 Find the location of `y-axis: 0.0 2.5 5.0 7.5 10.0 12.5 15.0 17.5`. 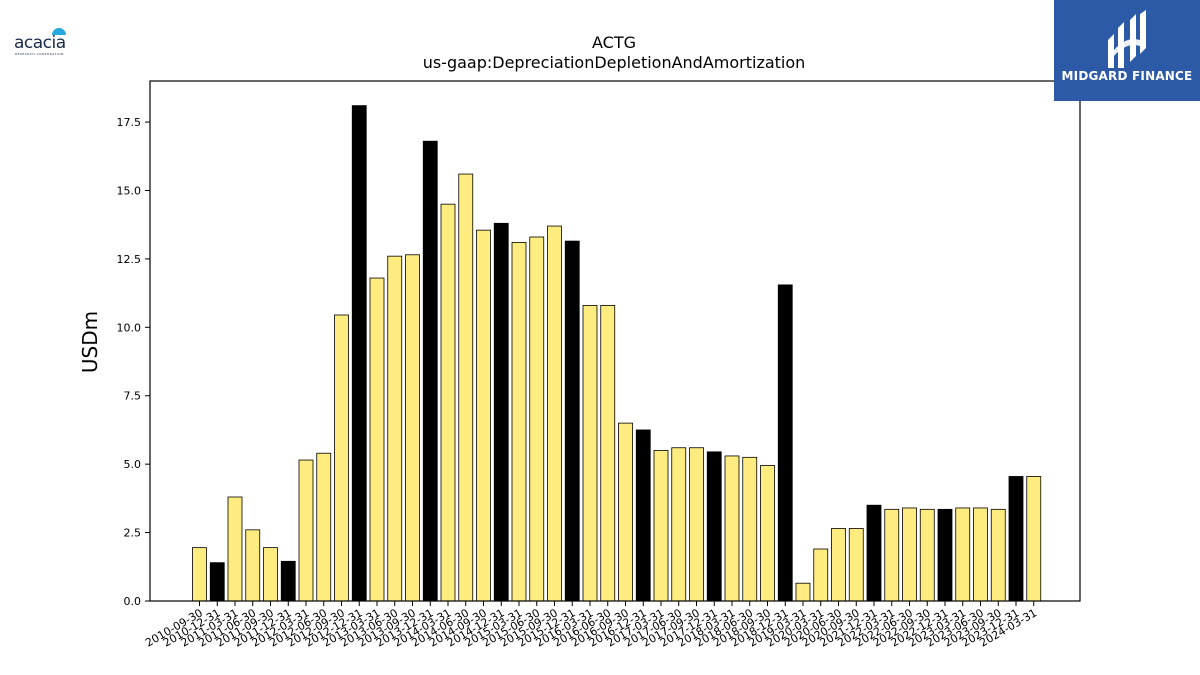

y-axis: 0.0 2.5 5.0 7.5 10.0 12.5 15.0 17.5 is located at coordinates (133, 362).